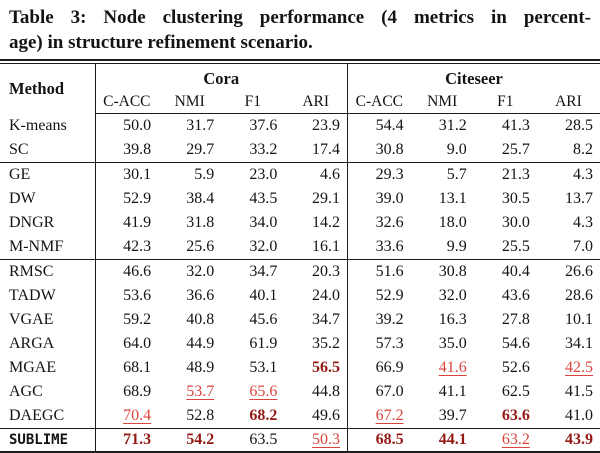  What do you see at coordinates (300, 174) in the screenshot?
I see `table-row-ge: GE 30.1 5.9 23.0 4.6 29.3 5.7 21.3 4.3` at bounding box center [300, 174].